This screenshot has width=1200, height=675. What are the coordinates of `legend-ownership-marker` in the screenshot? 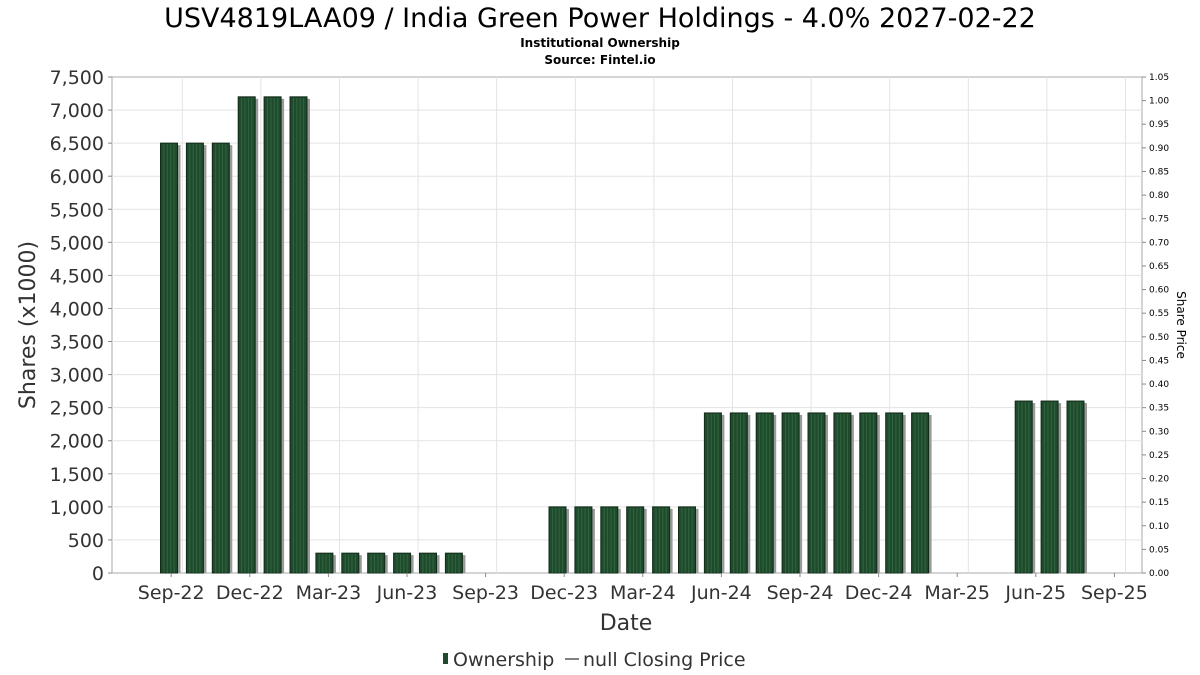 It's located at (445, 658).